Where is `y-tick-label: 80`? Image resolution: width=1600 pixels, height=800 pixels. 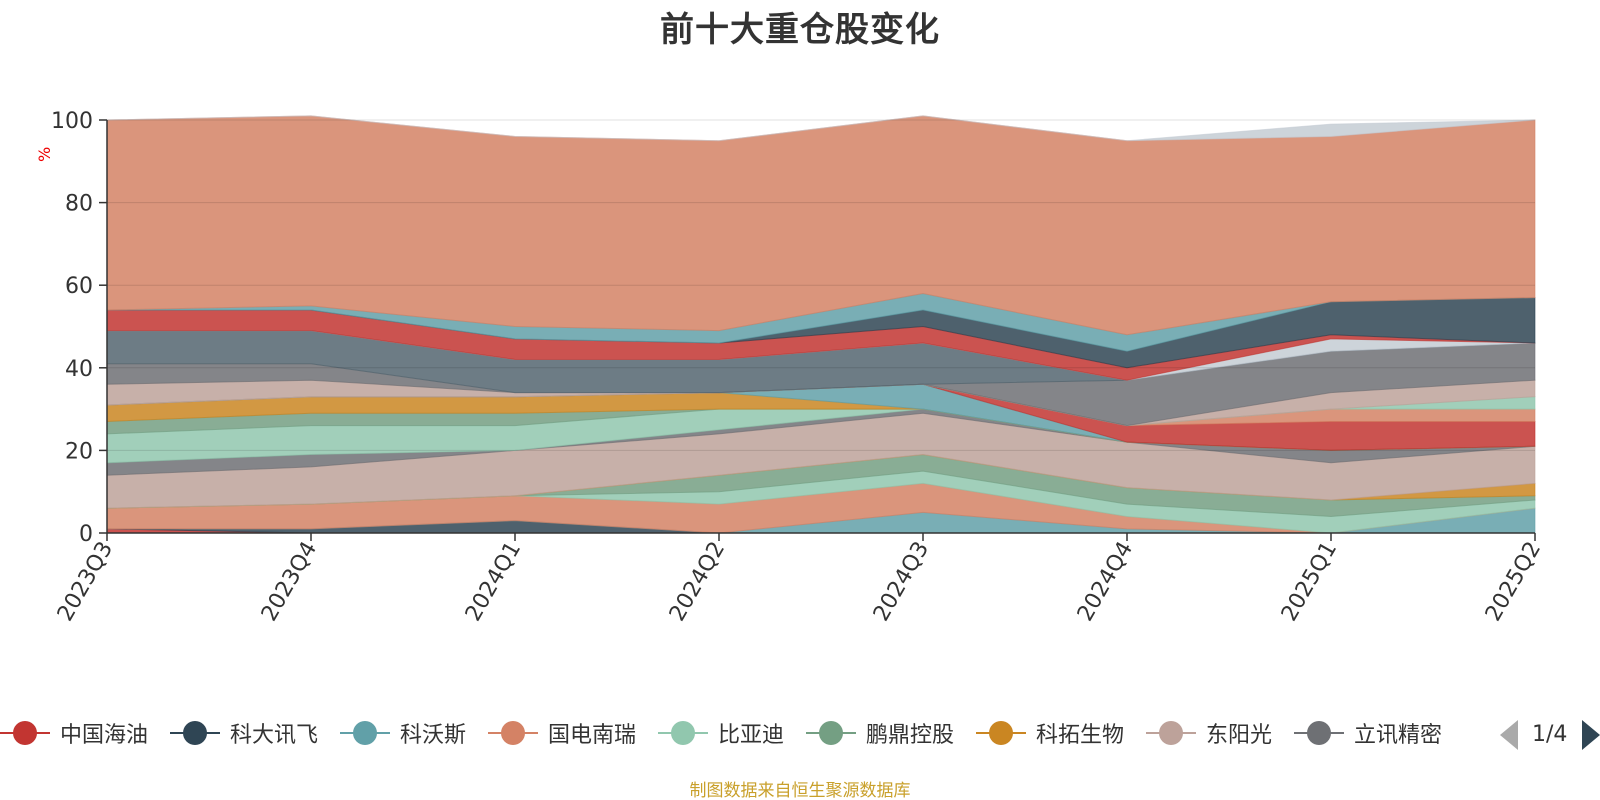 y-tick-label: 80 is located at coordinates (79, 204).